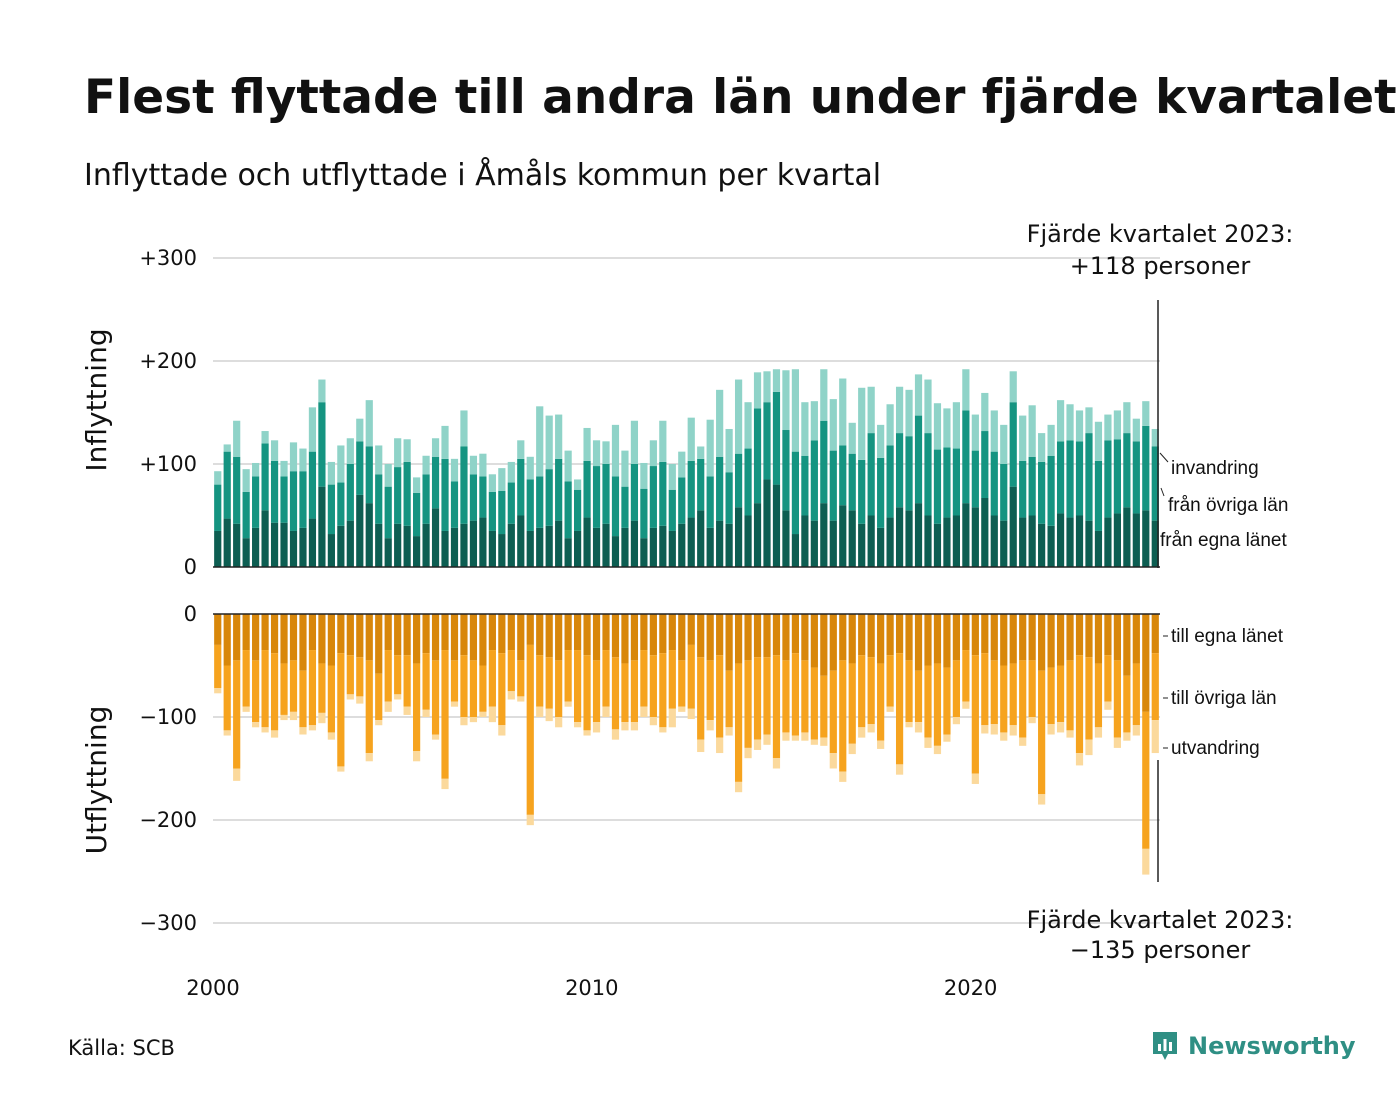 The height and width of the screenshot is (1120, 1400). Describe the element at coordinates (1253, 1046) in the screenshot. I see `brand-logo: Newsworthy` at that location.